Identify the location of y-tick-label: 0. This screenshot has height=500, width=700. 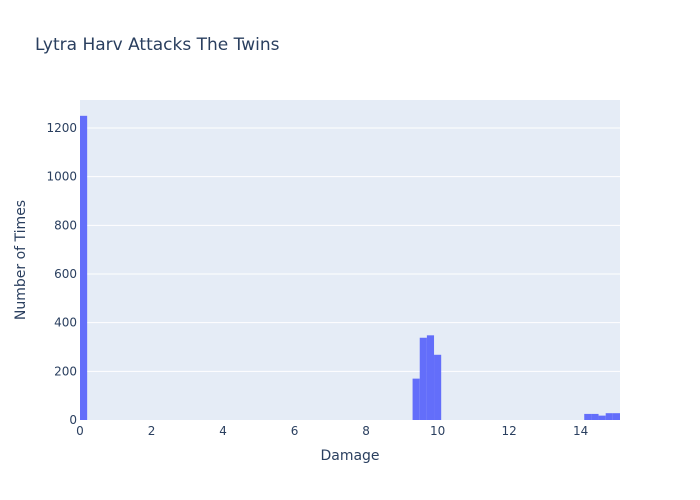
(73, 420).